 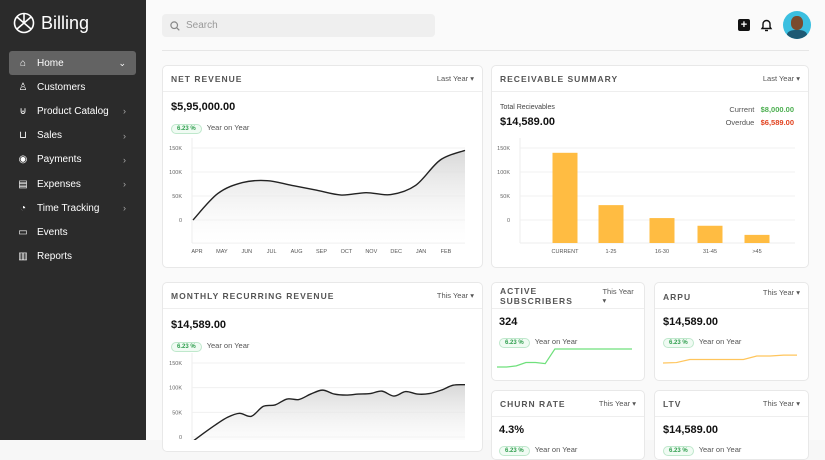 I want to click on sidebar-item-label: Customers, so click(x=61, y=87).